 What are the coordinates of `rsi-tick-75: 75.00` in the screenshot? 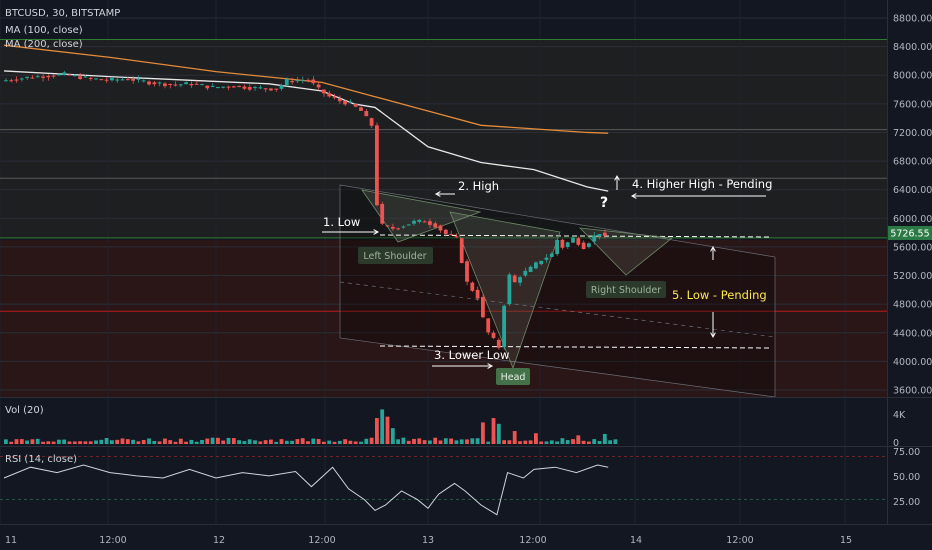 It's located at (906, 452).